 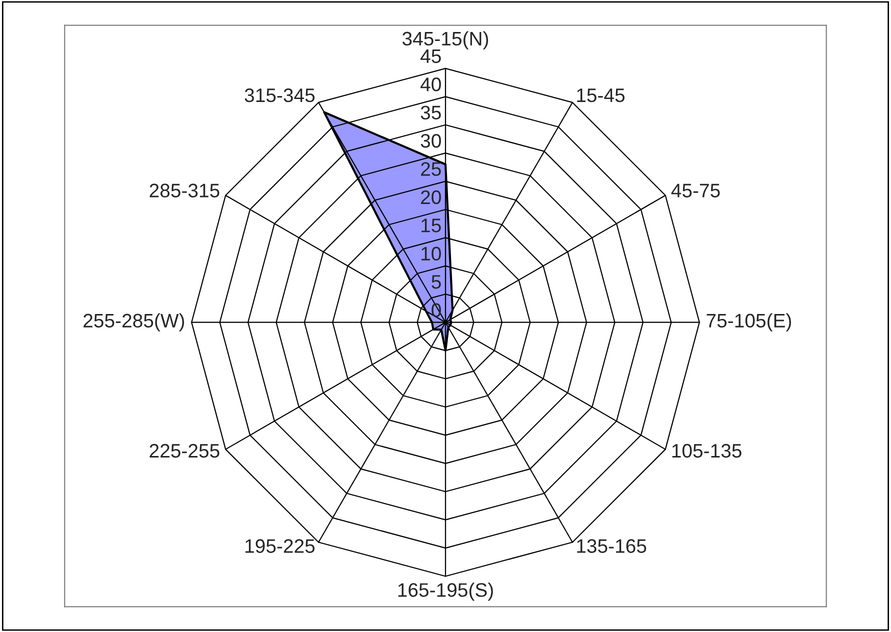 What do you see at coordinates (431, 169) in the screenshot?
I see `y-tick-label: 25` at bounding box center [431, 169].